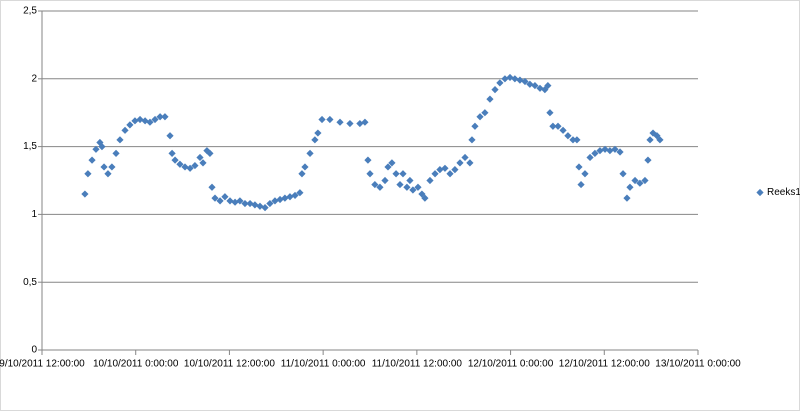 This screenshot has width=800, height=411. I want to click on y-tick-label: 1, so click(34, 214).